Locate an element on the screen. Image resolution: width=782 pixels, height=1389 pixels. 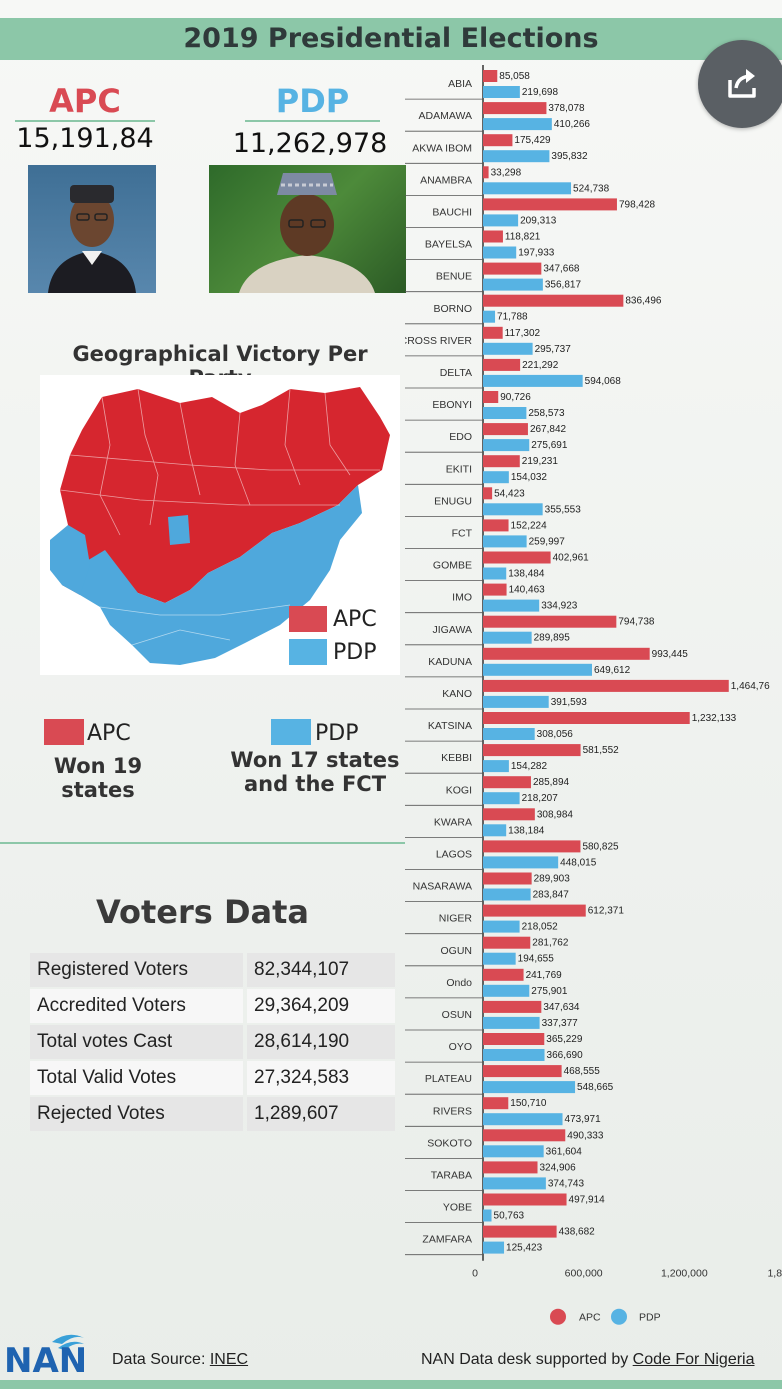
state-label: KEBBI is located at coordinates (456, 758).